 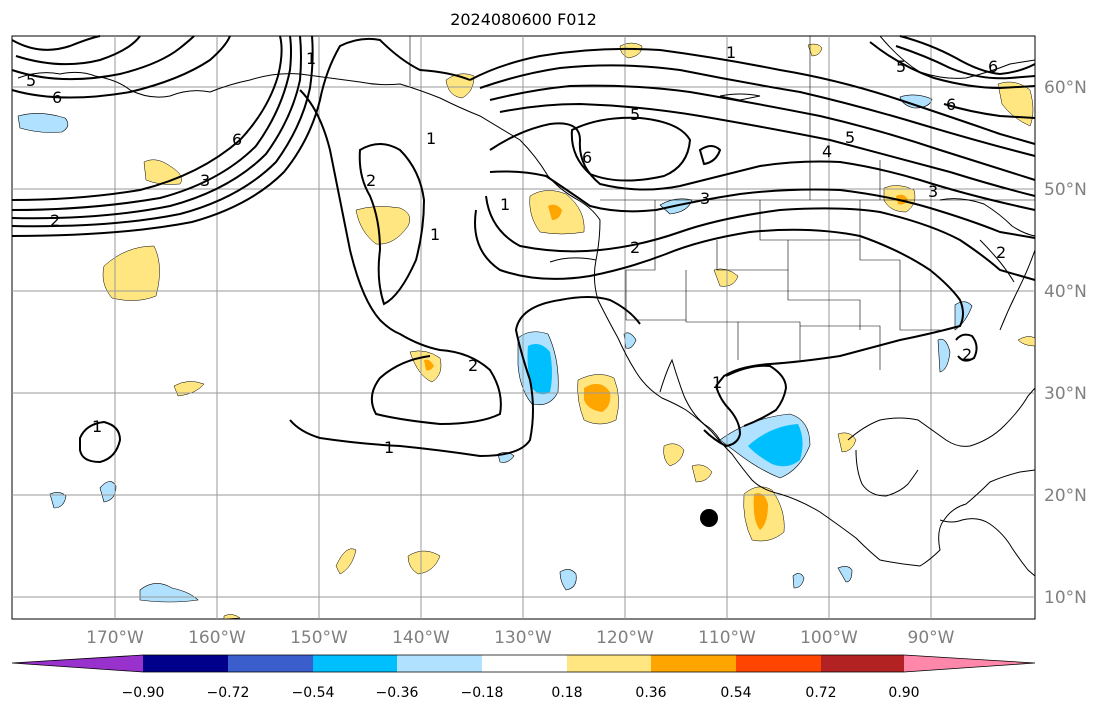 I want to click on lon-label: 90°W, so click(x=931, y=638).